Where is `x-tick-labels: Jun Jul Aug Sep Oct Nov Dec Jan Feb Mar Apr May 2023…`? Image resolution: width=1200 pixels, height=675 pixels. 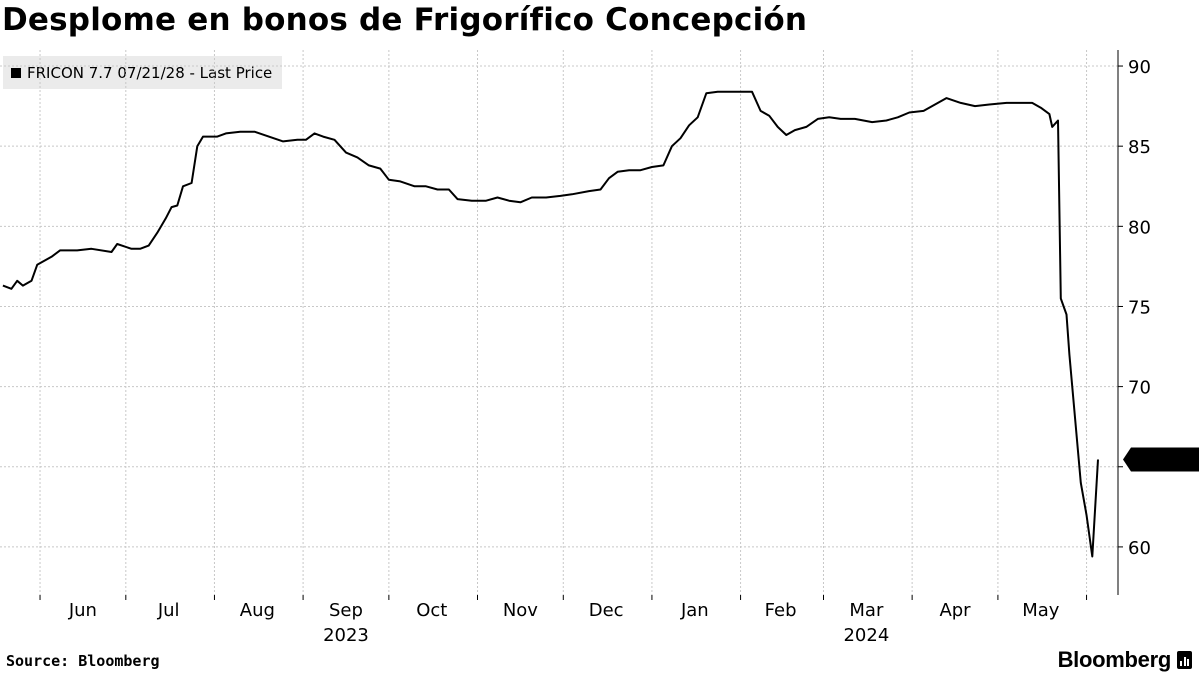
x-tick-labels: Jun Jul Aug Sep Oct Nov Dec Jan Feb Mar Apr May 2023… is located at coordinates (563, 620).